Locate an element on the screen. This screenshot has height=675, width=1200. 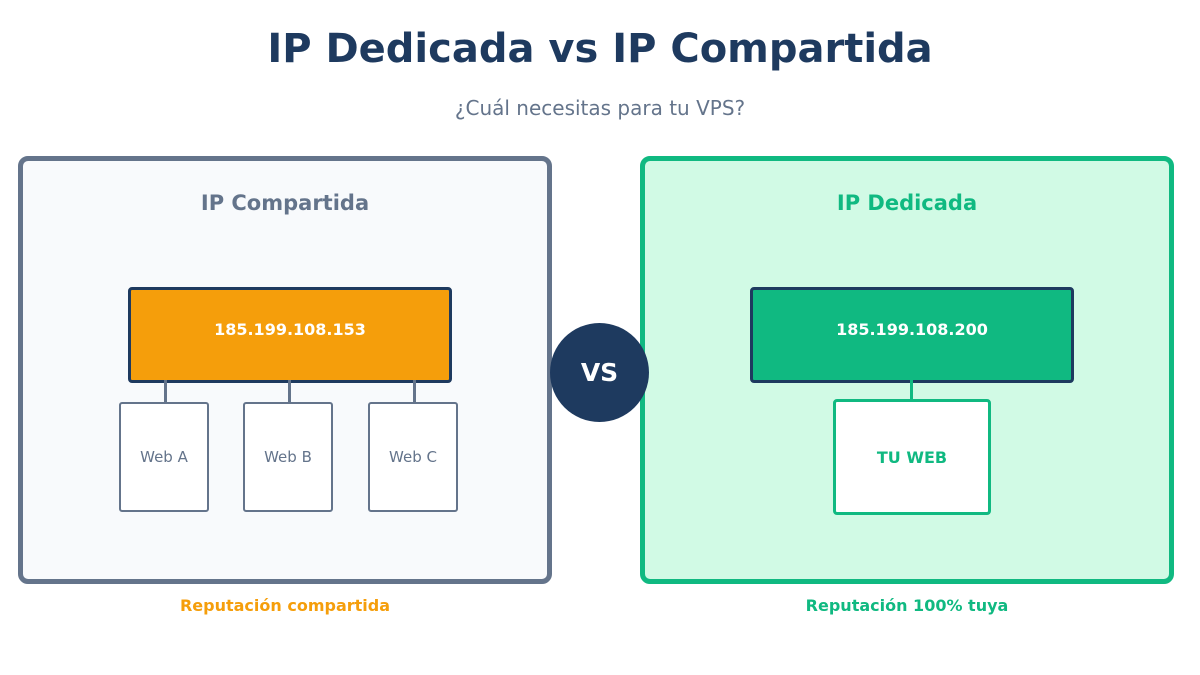
diagram-subtitle: ¿Cuál necesitas para tu VPS? is located at coordinates (600, 108).